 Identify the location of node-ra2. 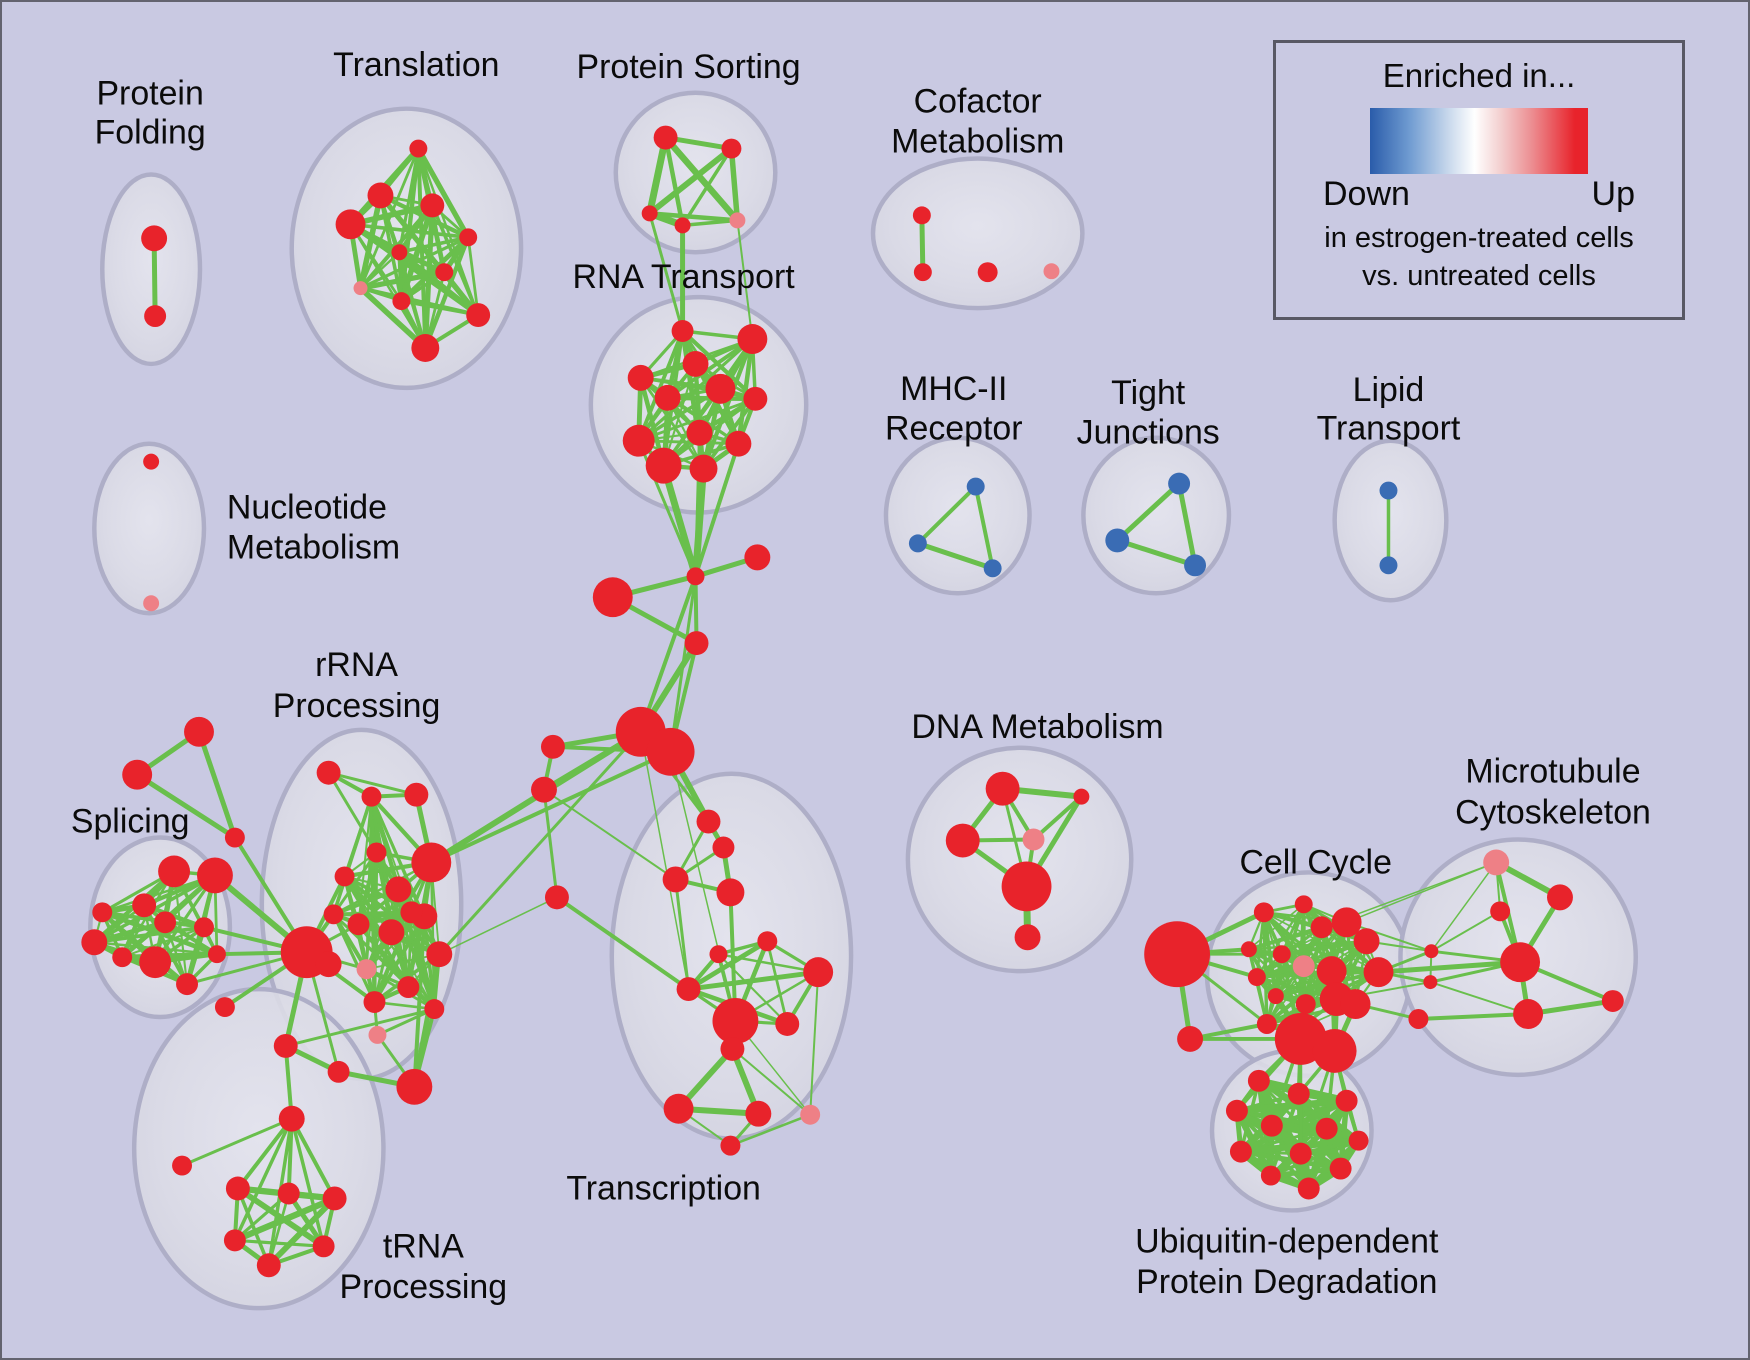
(137, 774).